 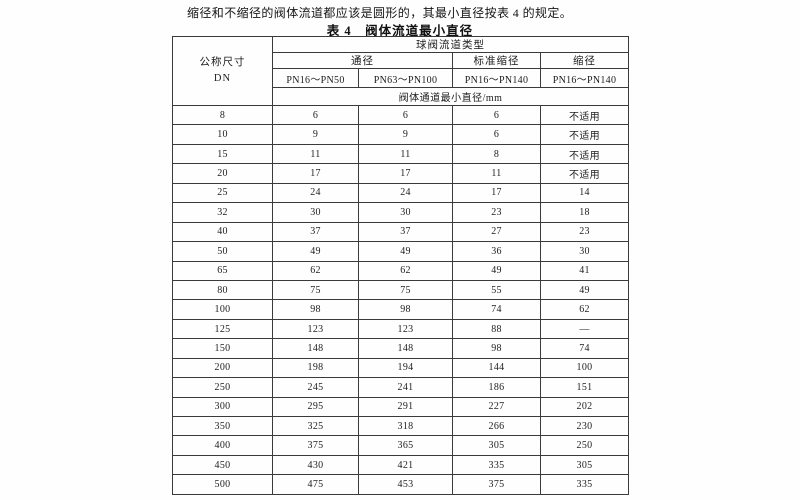 I want to click on value-cell: 295, so click(x=315, y=407).